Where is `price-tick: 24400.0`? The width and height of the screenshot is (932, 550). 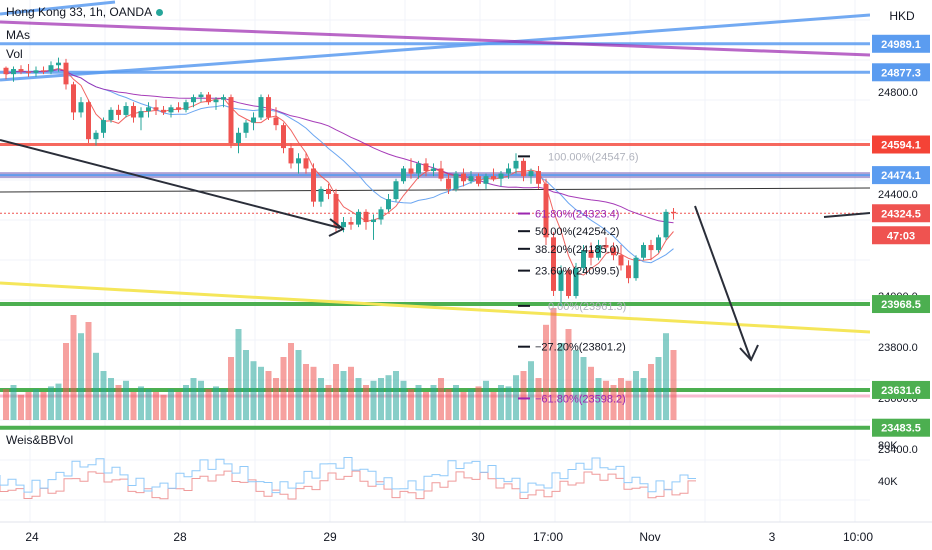 price-tick: 24400.0 is located at coordinates (898, 195).